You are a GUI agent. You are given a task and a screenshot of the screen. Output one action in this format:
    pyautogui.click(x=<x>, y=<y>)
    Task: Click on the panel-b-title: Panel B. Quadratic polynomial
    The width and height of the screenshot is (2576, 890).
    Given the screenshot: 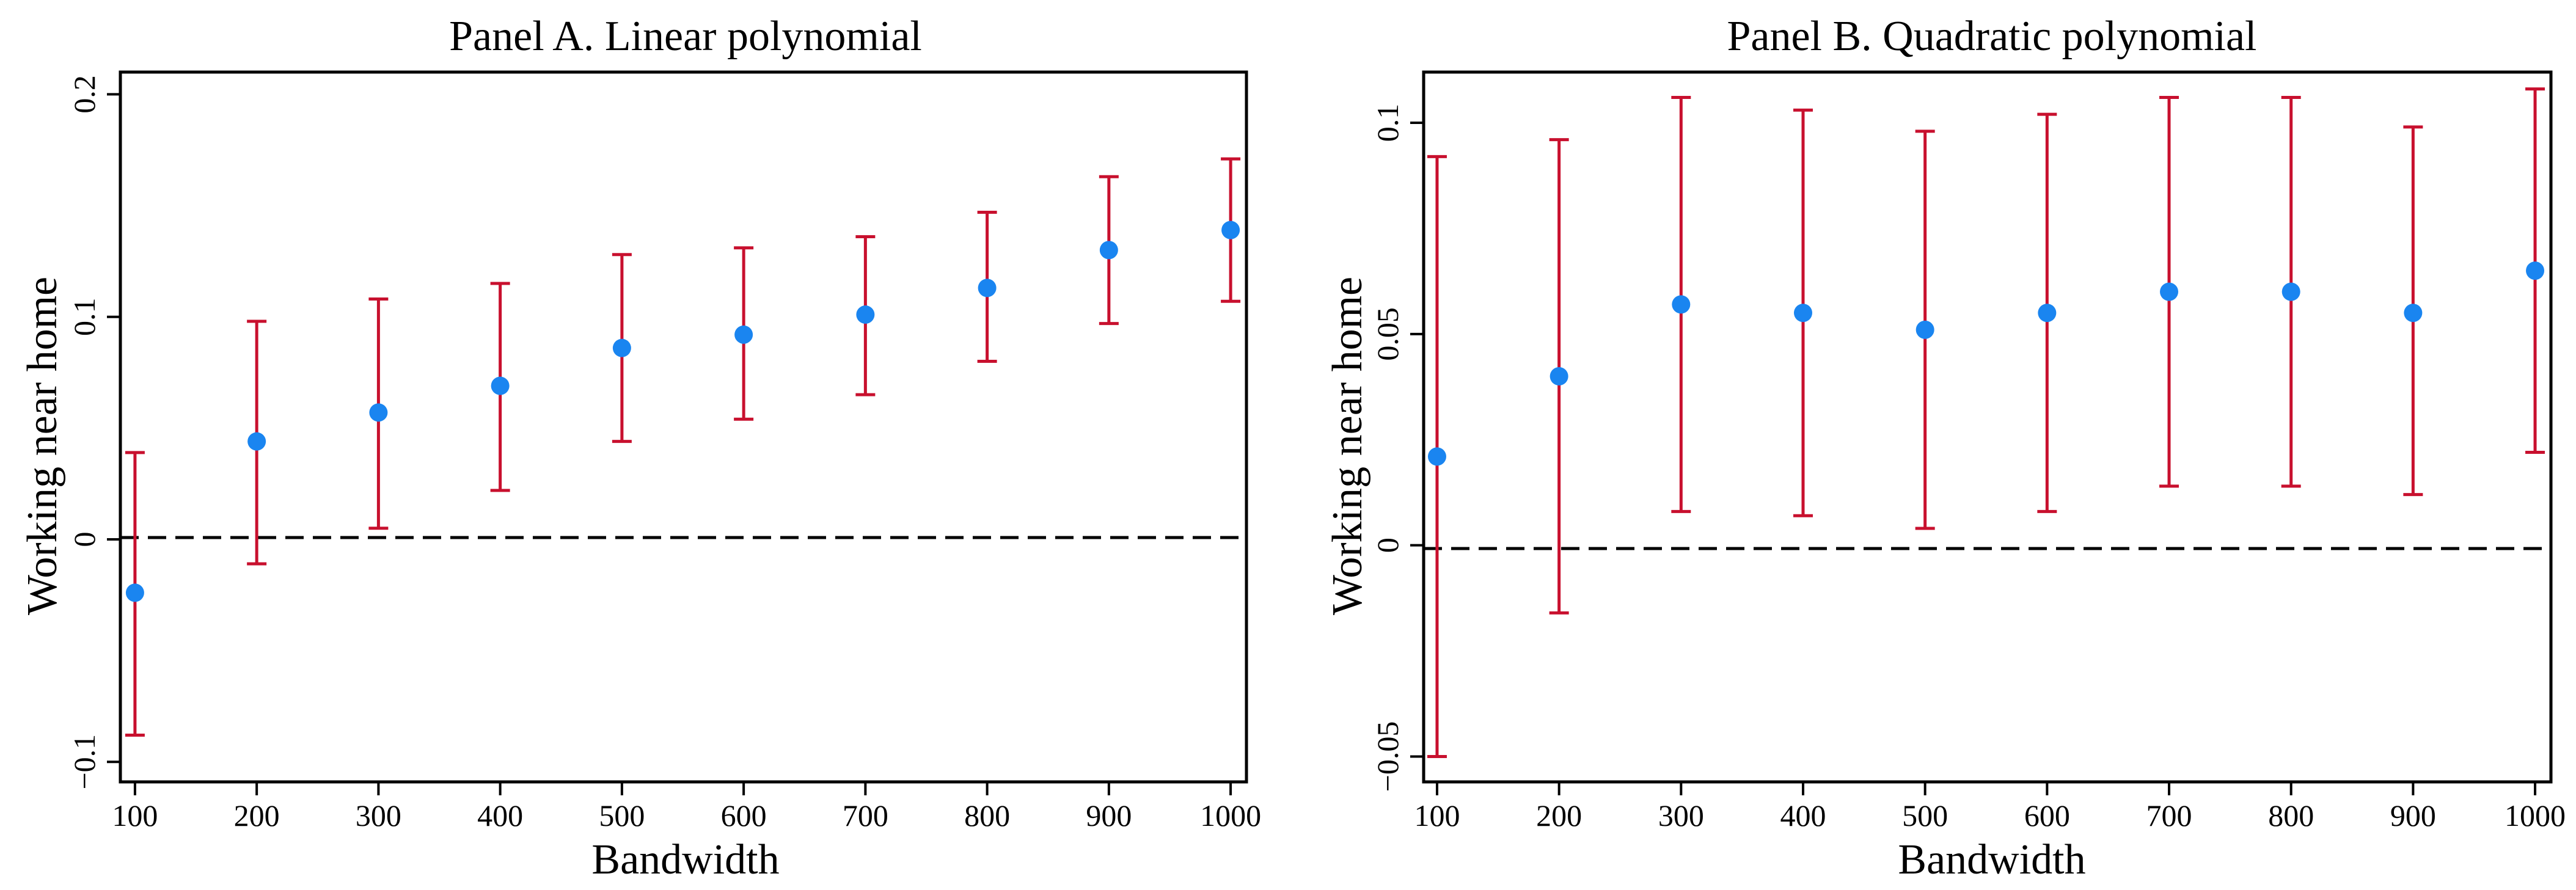 What is the action you would take?
    pyautogui.click(x=1991, y=36)
    